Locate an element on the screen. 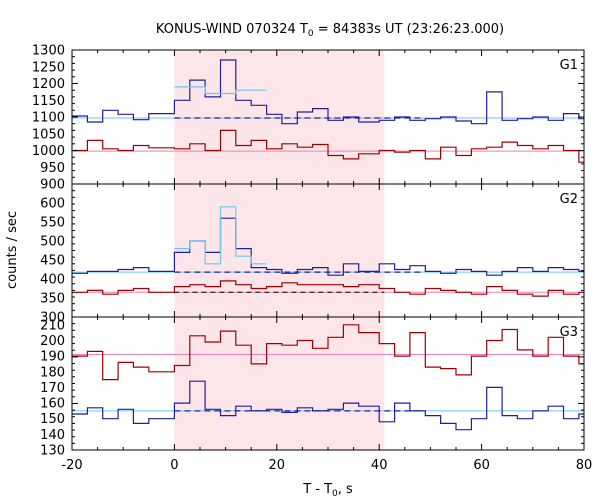  g3-y-tick-label: 200 is located at coordinates (52, 341).